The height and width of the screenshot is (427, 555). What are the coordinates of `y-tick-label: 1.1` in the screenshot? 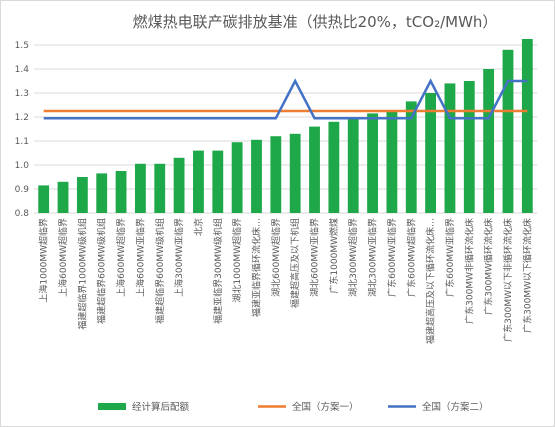 It's located at (22, 142).